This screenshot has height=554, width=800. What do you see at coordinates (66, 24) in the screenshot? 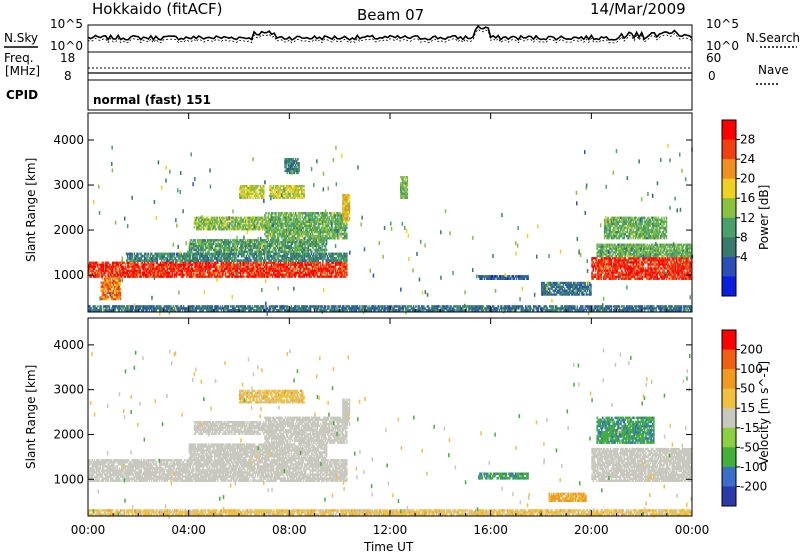
I see `noise-left-tick-high: 10^5` at bounding box center [66, 24].